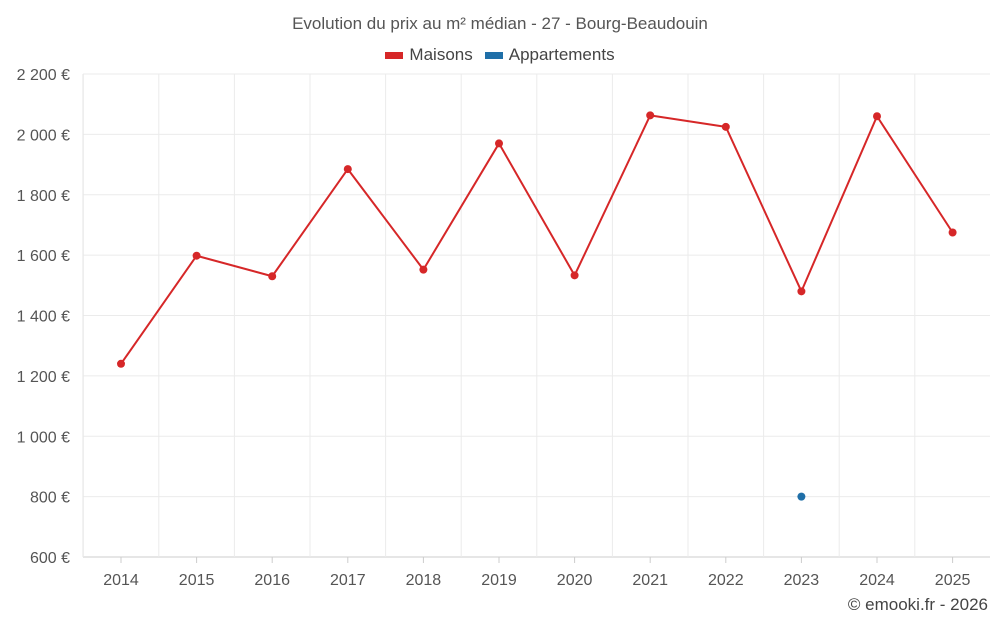  I want to click on y-tick-label: 1 200 €, so click(43, 377).